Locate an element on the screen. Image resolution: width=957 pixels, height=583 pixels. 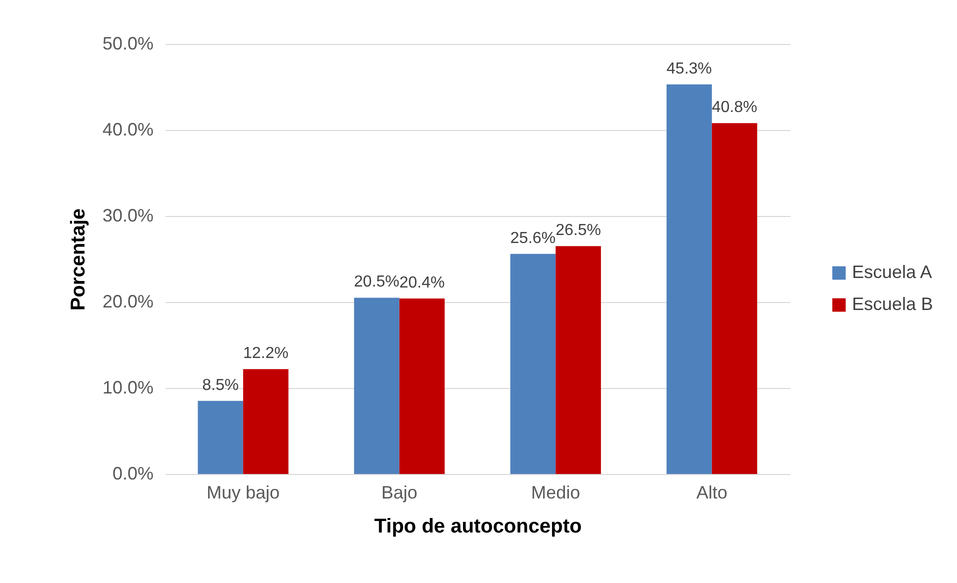
x-tick-label: Alto is located at coordinates (712, 492).